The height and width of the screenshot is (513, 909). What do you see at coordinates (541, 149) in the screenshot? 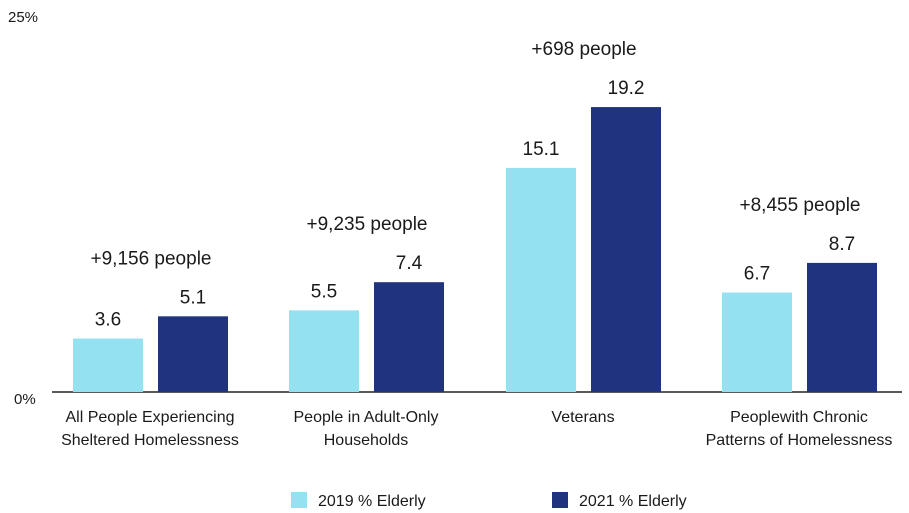
I see `data-label-2019-cat-2: 15.1` at bounding box center [541, 149].